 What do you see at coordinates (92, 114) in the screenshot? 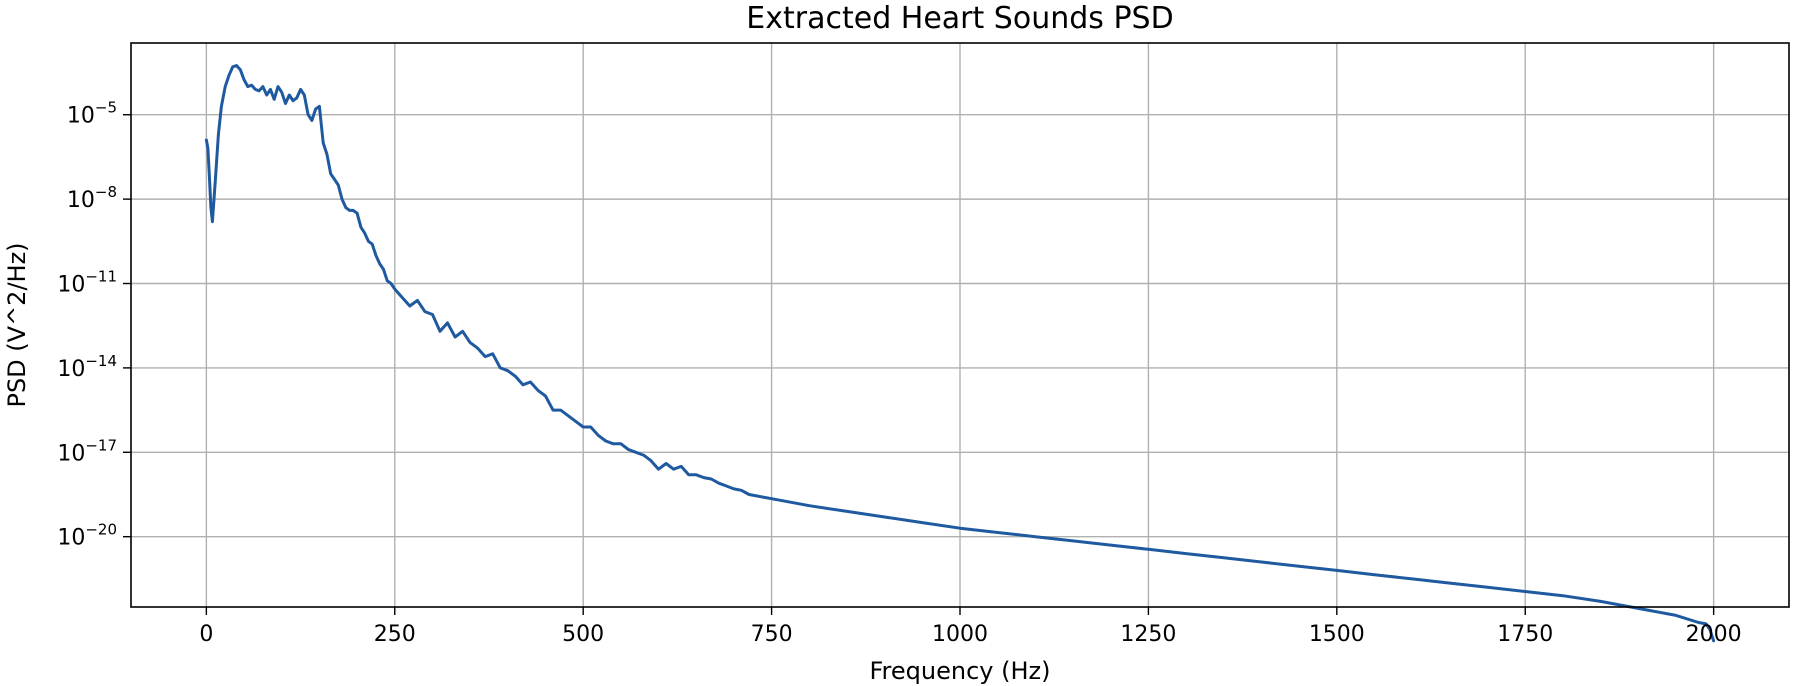
I see `y-tick-label: 10⁻⁵` at bounding box center [92, 114].